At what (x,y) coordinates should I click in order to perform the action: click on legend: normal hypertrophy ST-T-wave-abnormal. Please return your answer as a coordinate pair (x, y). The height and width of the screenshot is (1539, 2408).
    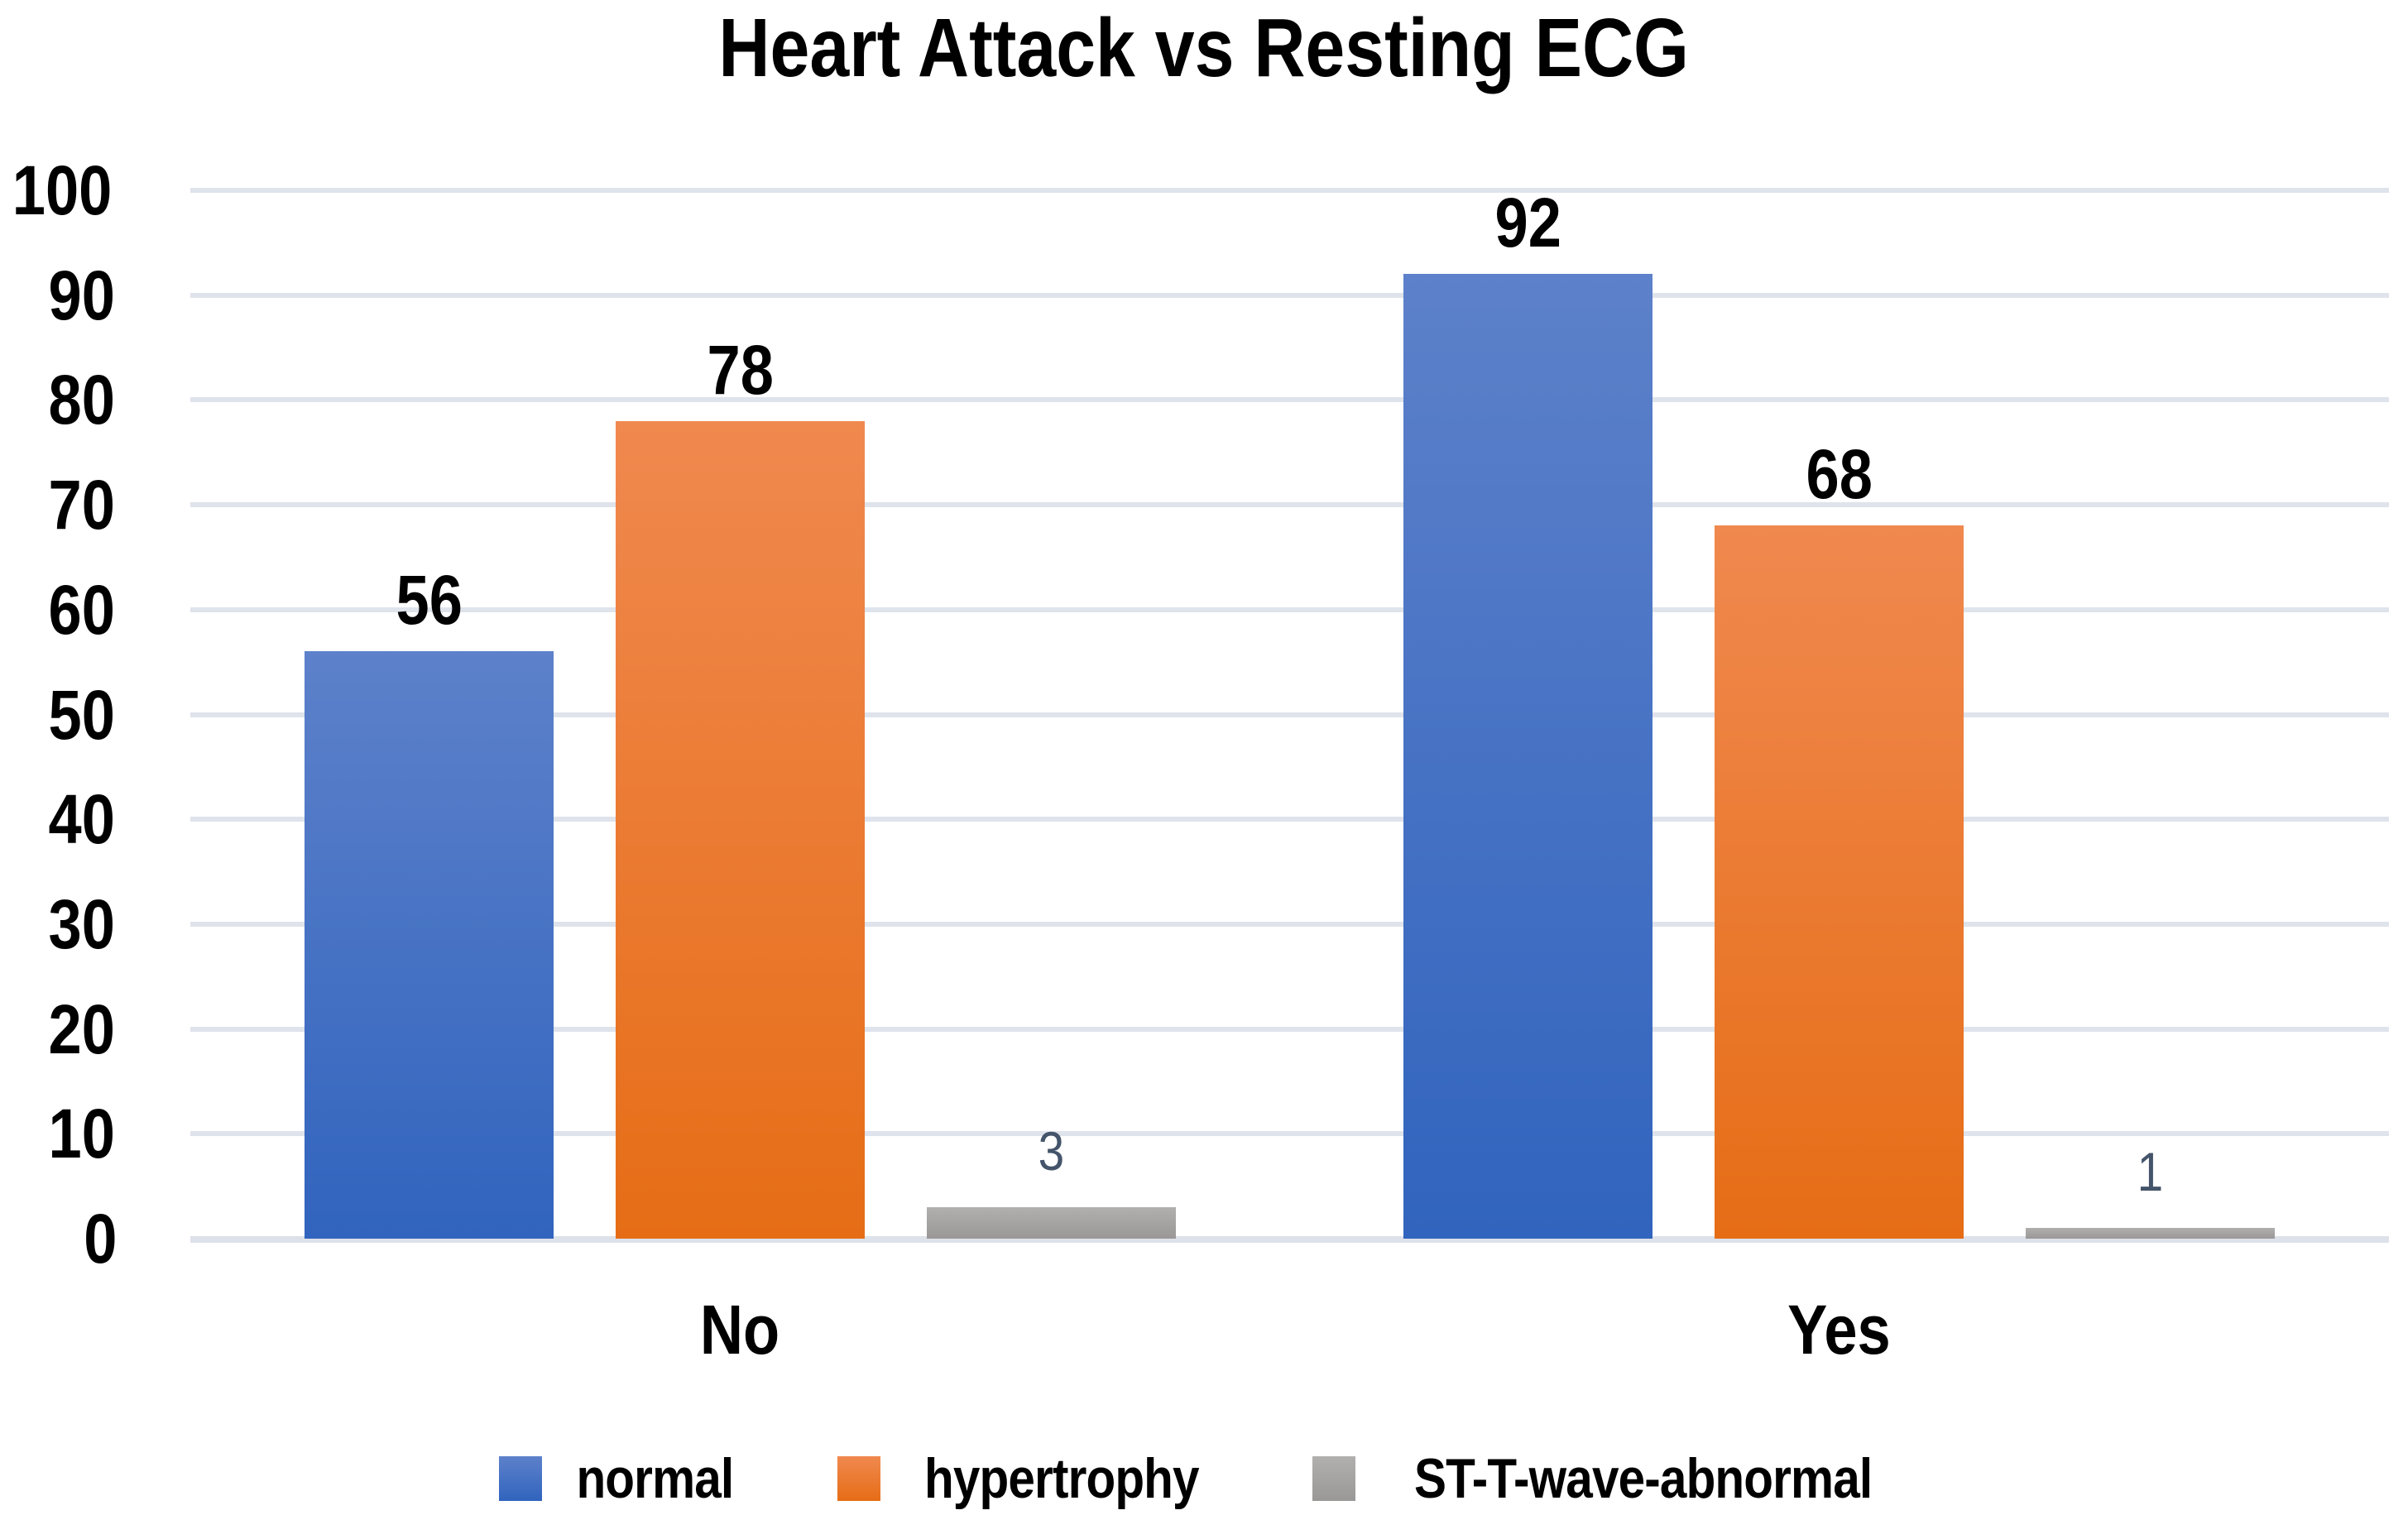
    Looking at the image, I should click on (1204, 1478).